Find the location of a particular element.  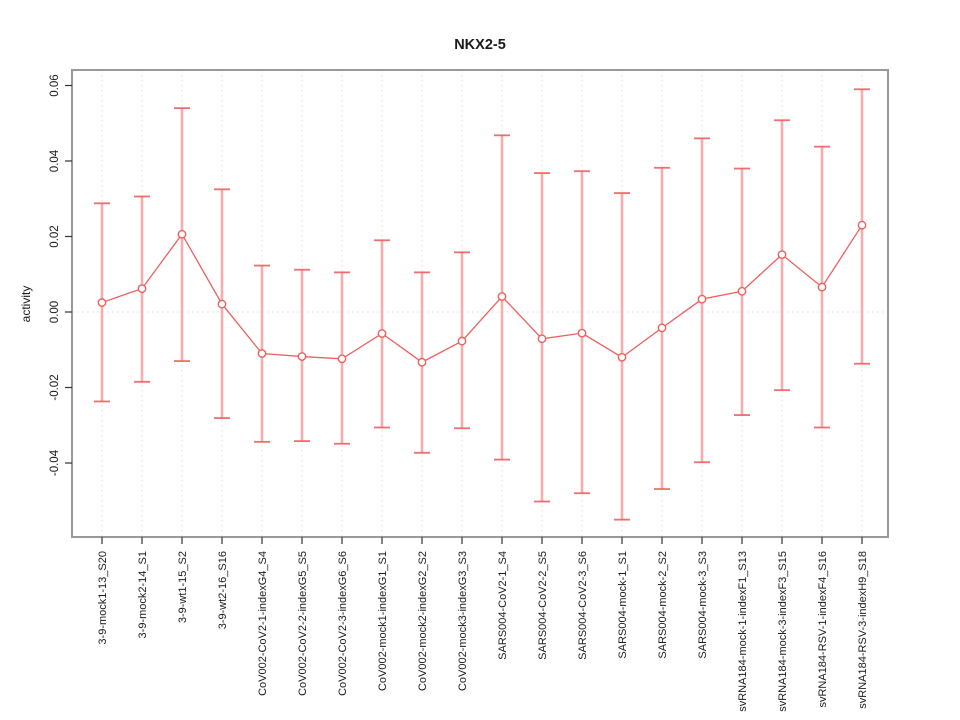

x-tick-label: SARS004-CoV2-1_S4 is located at coordinates (503, 605).